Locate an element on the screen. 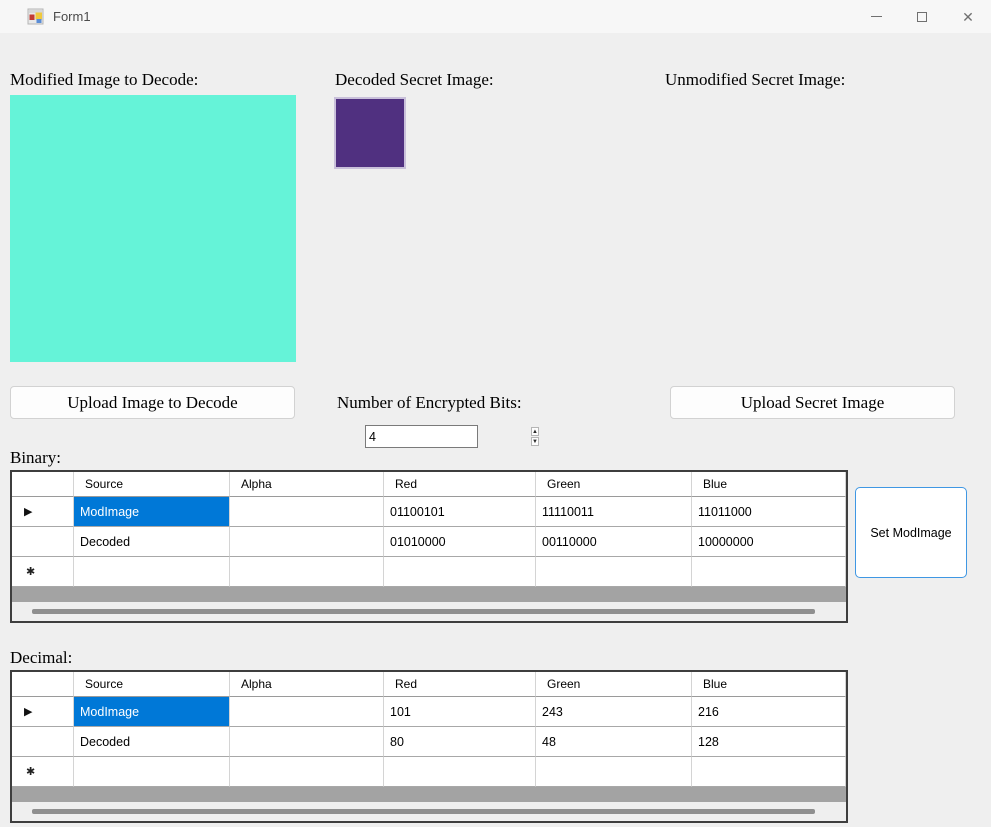  titlebar: Form1 ✕ is located at coordinates (495, 16).